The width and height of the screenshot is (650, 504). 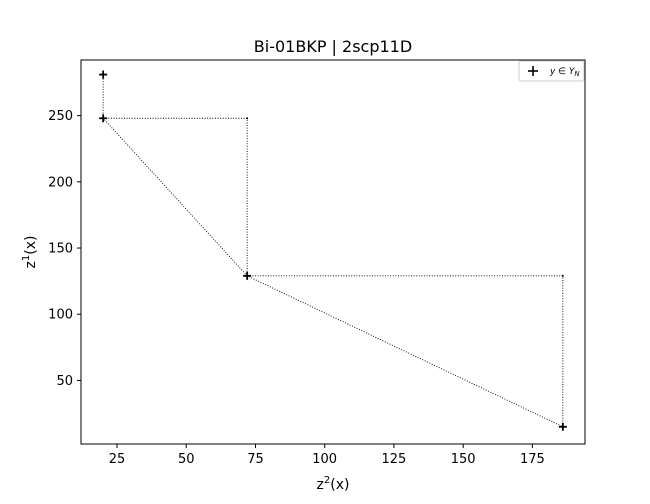 What do you see at coordinates (60, 116) in the screenshot?
I see `y-tick-label: 250` at bounding box center [60, 116].